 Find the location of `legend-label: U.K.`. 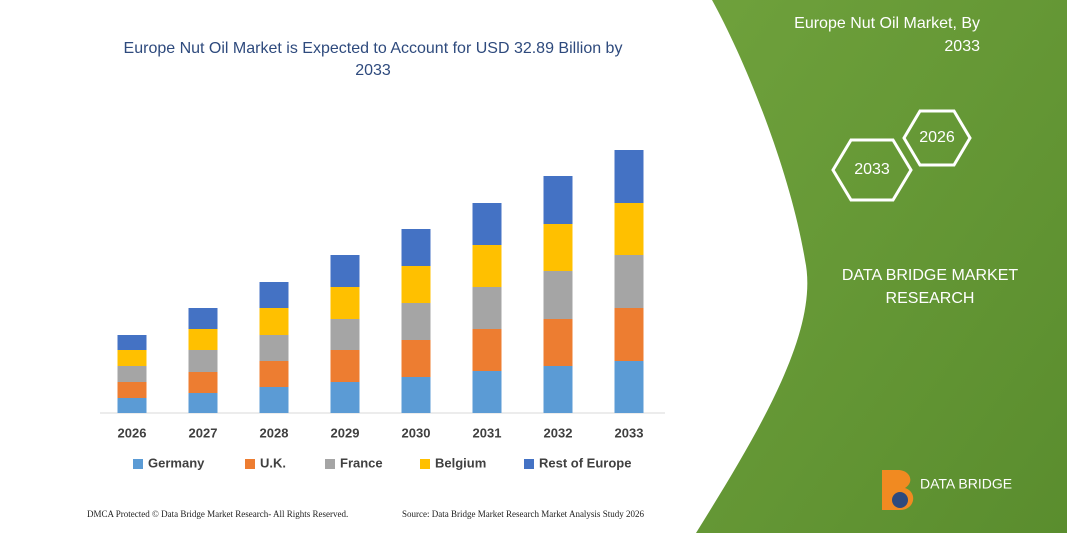

legend-label: U.K. is located at coordinates (273, 462).